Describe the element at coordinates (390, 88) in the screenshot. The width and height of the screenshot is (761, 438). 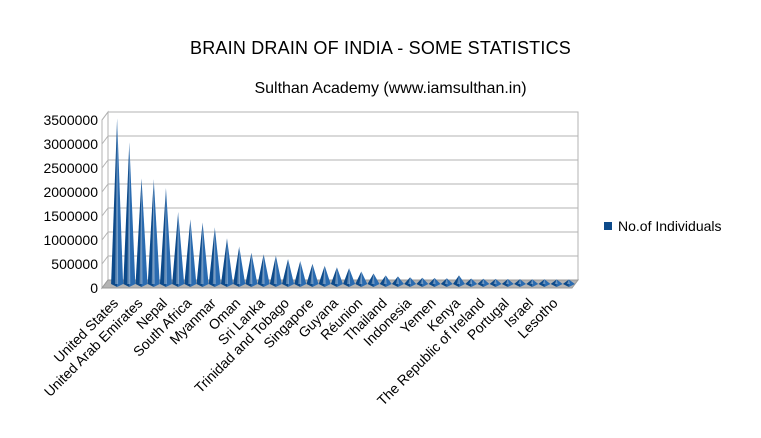
I see `chart-subtitle: Sulthan Academy (www.iamsulthan.in)` at that location.